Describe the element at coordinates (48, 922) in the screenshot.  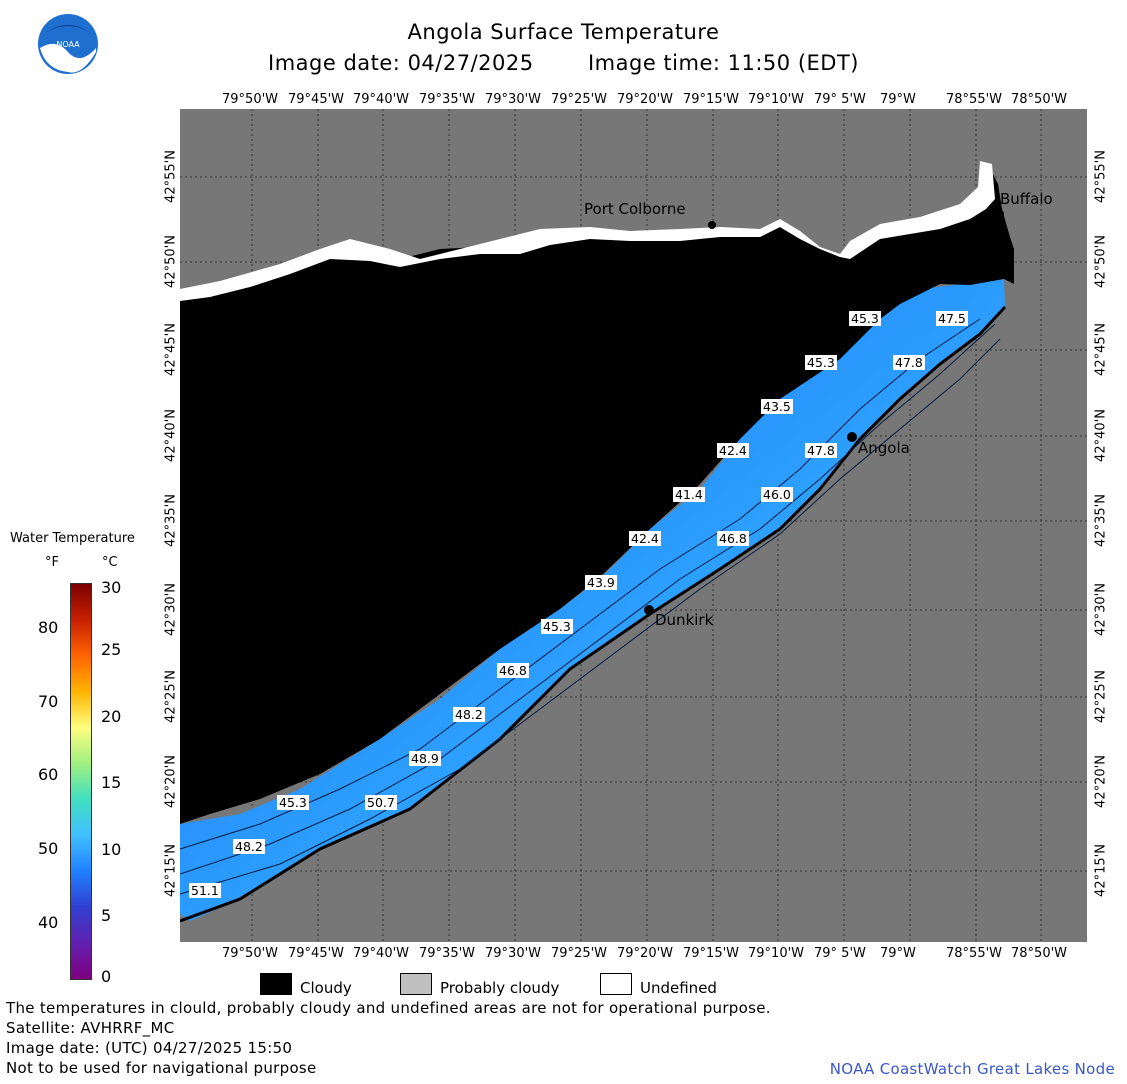
I see `colorbar-tick-f: 40` at that location.